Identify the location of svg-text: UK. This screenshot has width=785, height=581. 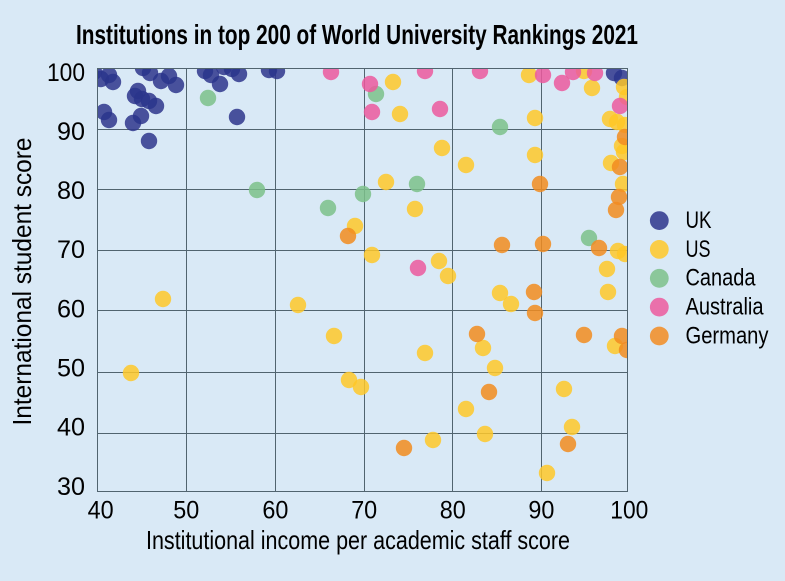
(699, 220).